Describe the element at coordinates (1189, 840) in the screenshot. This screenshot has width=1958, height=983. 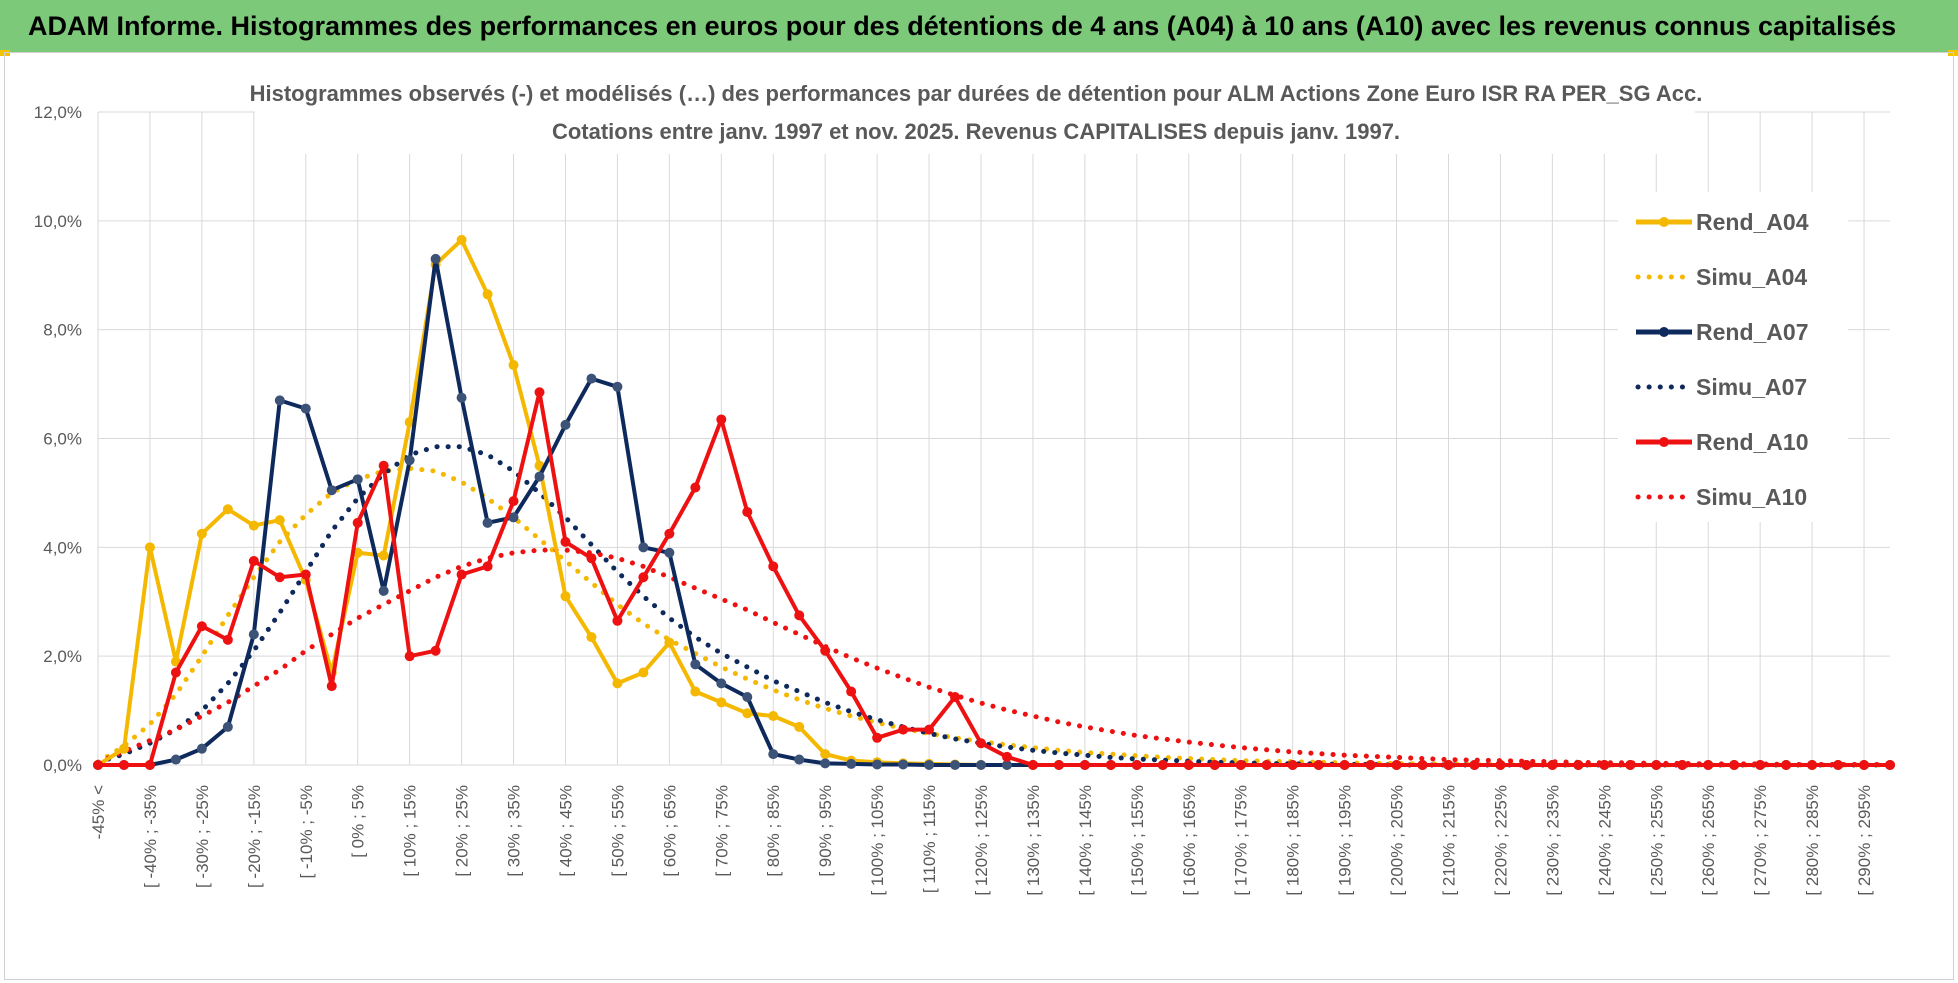
I see `x-tick-label: [ 160% ; 165%` at that location.